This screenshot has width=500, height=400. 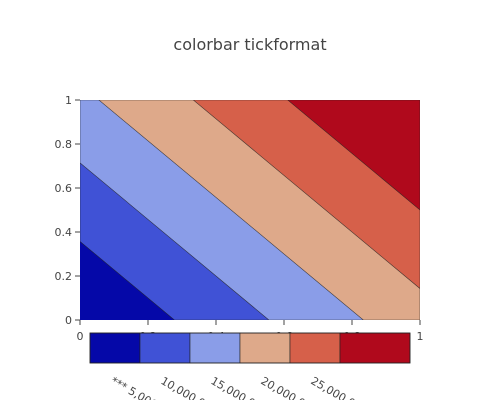 What do you see at coordinates (339, 387) in the screenshot?
I see `colorbar-tick-label: 25,000,000` at bounding box center [339, 387].